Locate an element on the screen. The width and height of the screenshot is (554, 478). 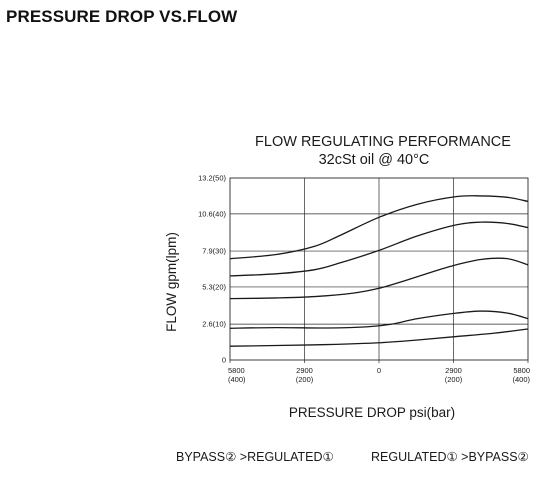
y-tick-label: 0 is located at coordinates (224, 360).